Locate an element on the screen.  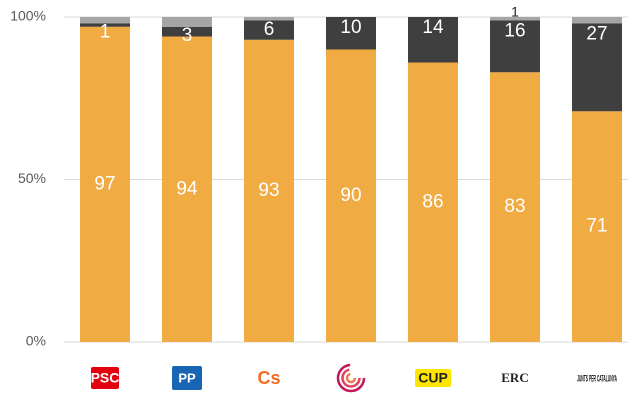
party-logo: JUNTS PER CATALUNYA is located at coordinates (597, 378).